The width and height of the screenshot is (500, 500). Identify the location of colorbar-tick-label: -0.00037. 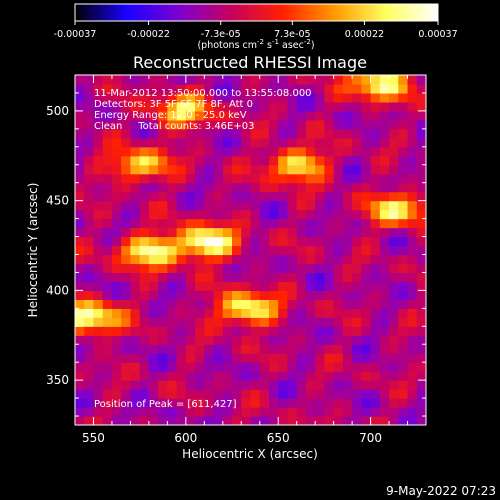
(75, 34).